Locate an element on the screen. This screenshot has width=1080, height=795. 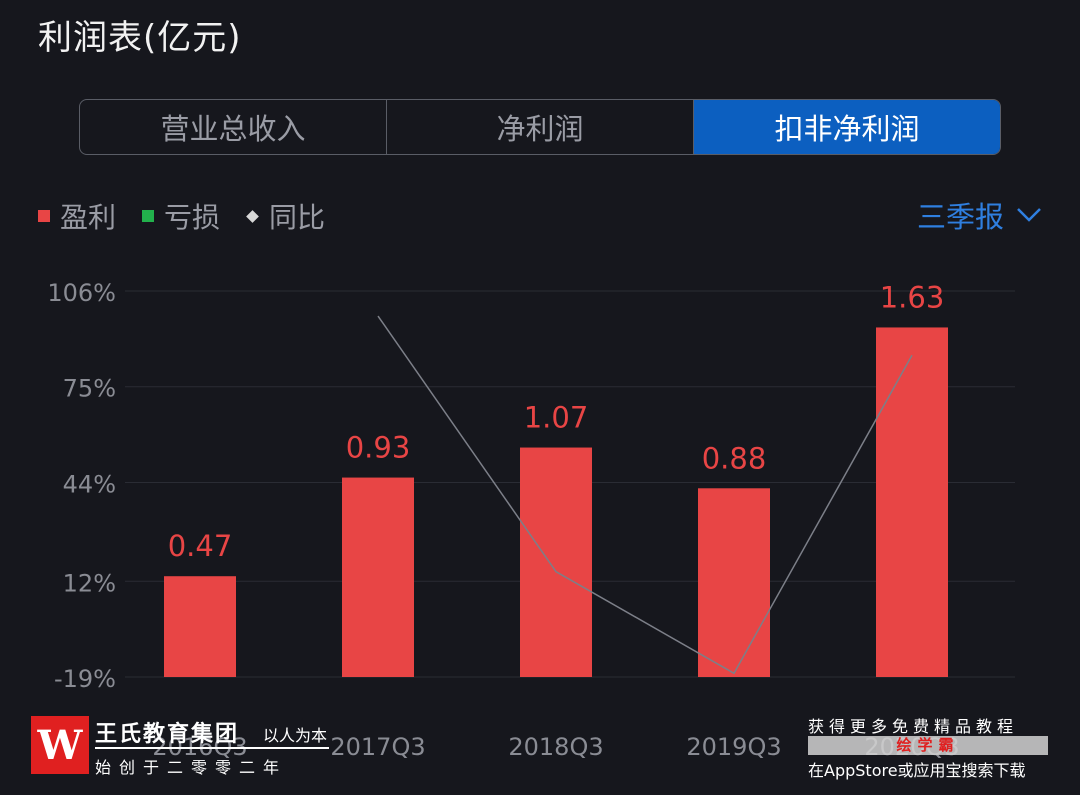
watermark-motto: 以人为本 is located at coordinates (295, 735).